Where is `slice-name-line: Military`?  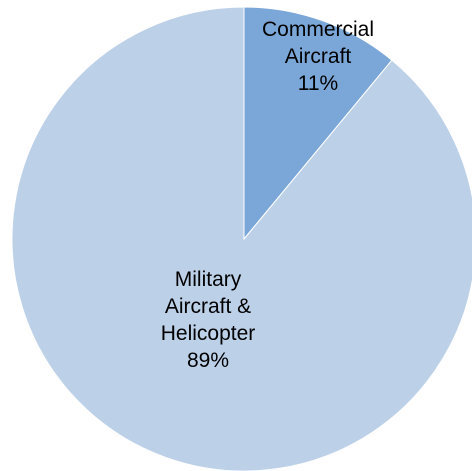
slice-name-line: Military is located at coordinates (208, 279).